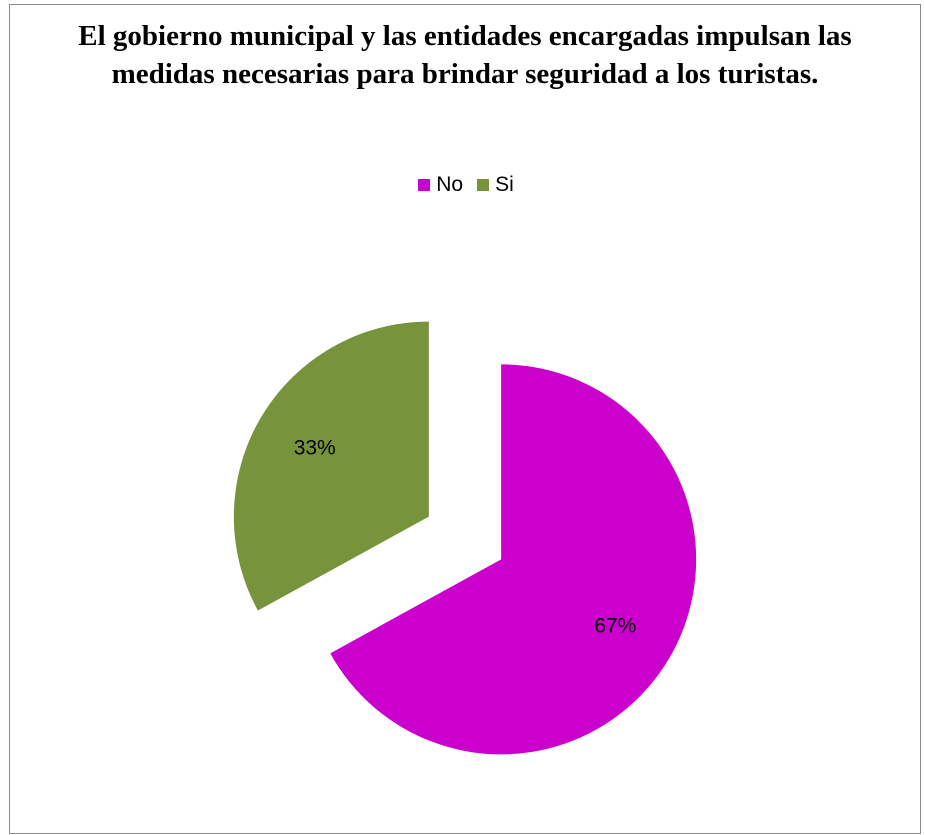 This screenshot has width=925, height=835. What do you see at coordinates (466, 185) in the screenshot?
I see `legend: No Si` at bounding box center [466, 185].